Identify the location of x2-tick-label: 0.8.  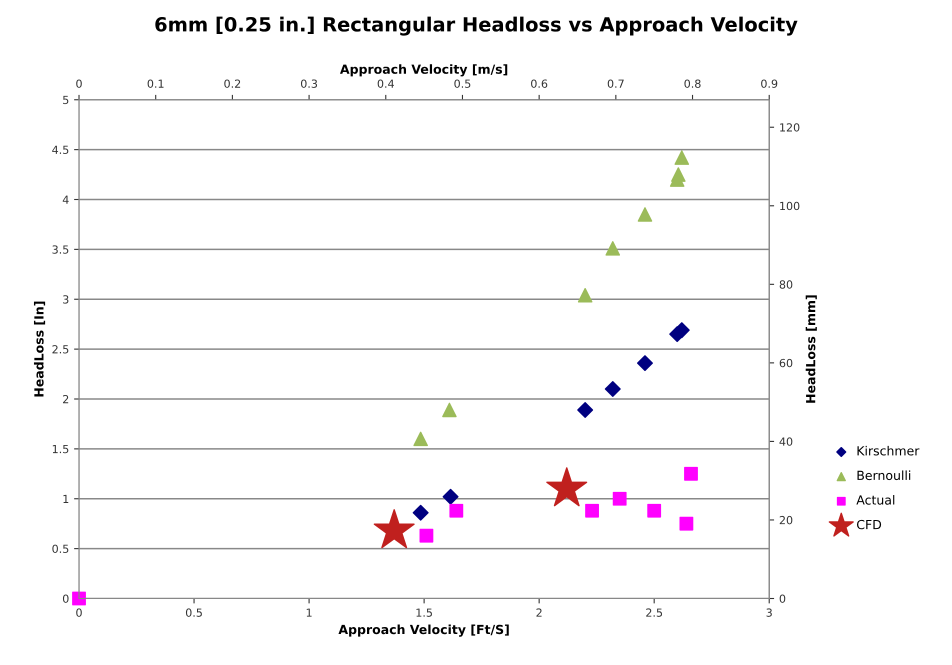
(692, 83).